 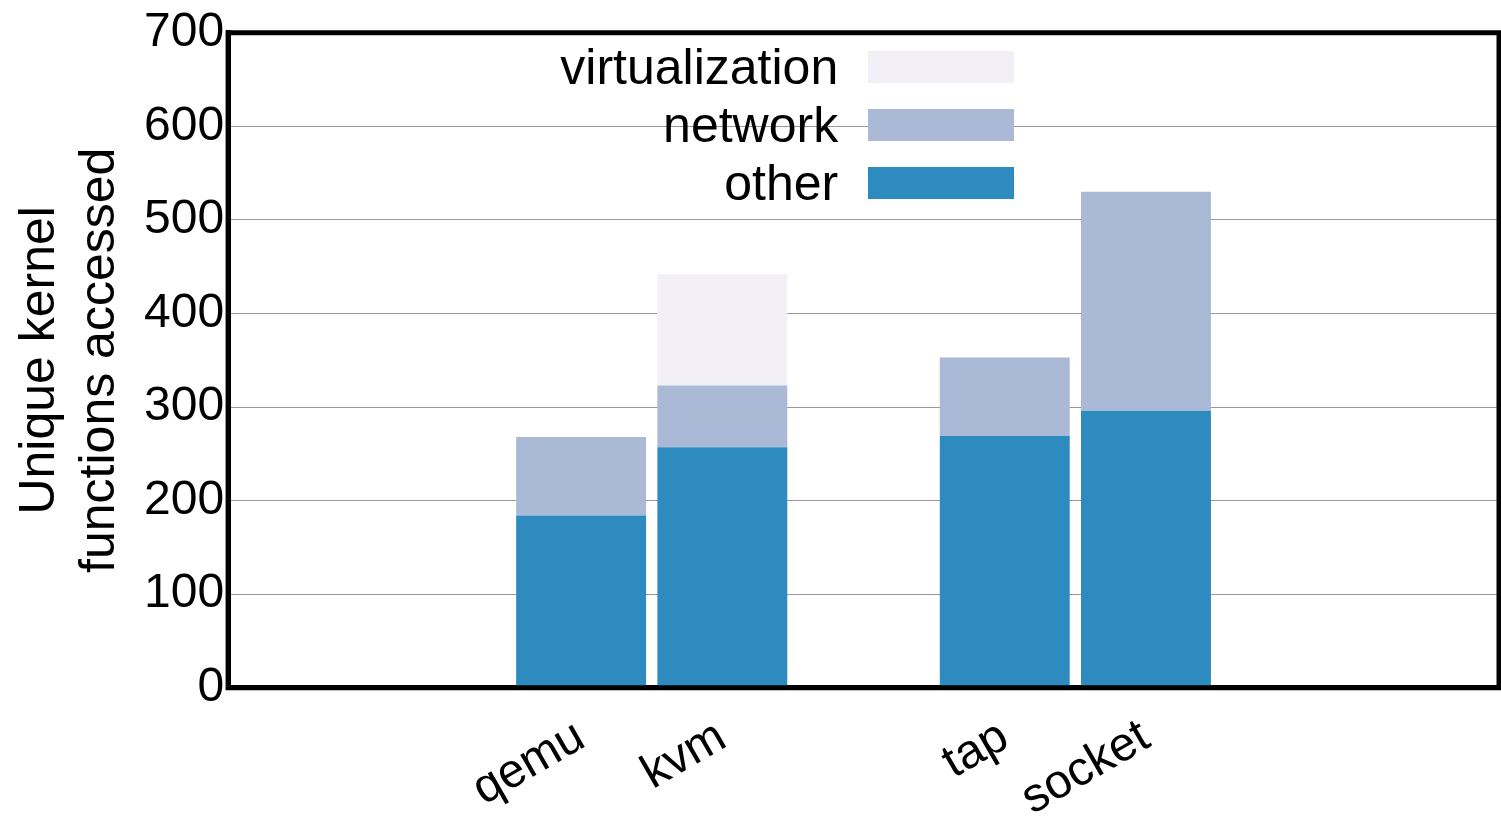 What do you see at coordinates (184, 310) in the screenshot?
I see `y-tick-label: 400` at bounding box center [184, 310].